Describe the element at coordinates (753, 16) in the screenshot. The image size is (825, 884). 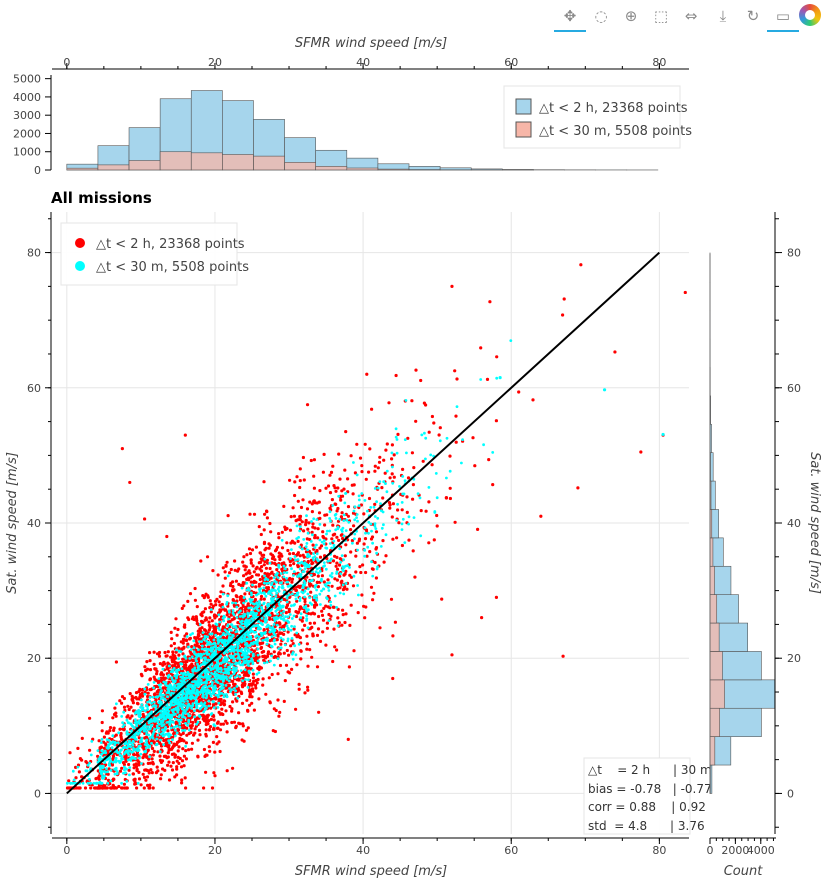
I see `reset-icon: ↻` at that location.